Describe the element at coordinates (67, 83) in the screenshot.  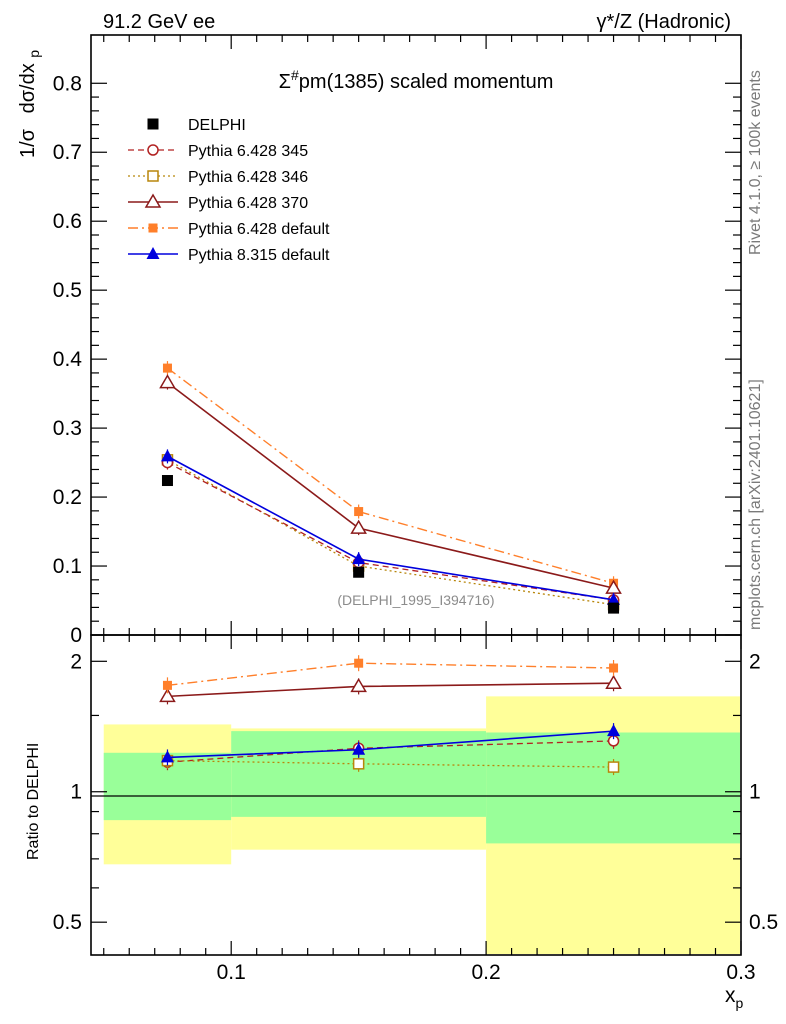
I see `main-y-tick-label: 0.8` at that location.